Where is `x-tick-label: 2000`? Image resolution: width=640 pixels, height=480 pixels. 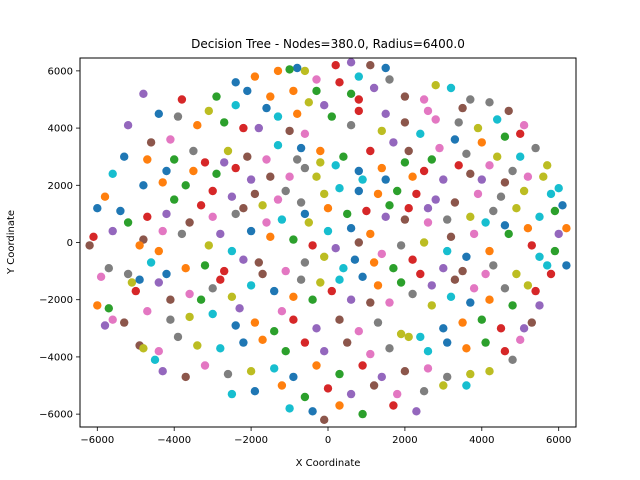
x-tick-label: 2000 is located at coordinates (404, 440).